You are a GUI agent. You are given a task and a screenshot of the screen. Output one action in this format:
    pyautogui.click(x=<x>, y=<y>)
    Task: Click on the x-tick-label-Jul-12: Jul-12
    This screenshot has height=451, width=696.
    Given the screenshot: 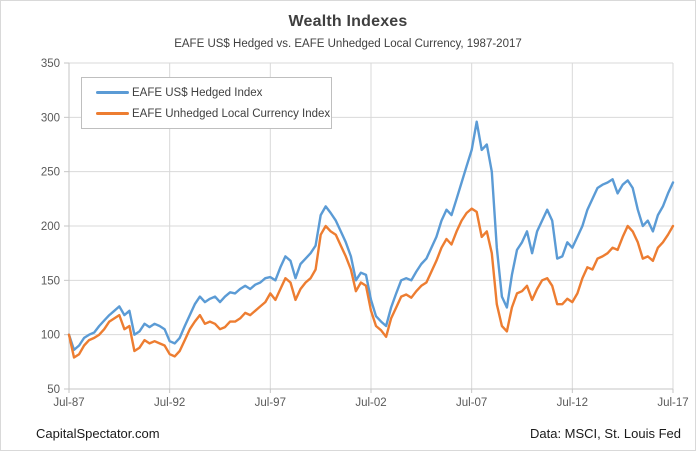 What is the action you would take?
    pyautogui.click(x=572, y=403)
    